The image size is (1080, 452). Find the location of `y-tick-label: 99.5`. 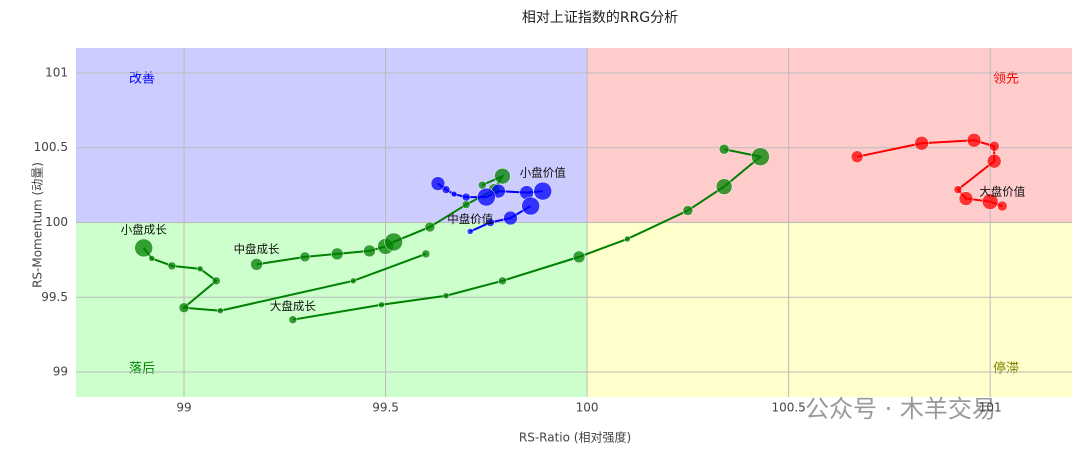

y-tick-label: 99.5 is located at coordinates (54, 297).